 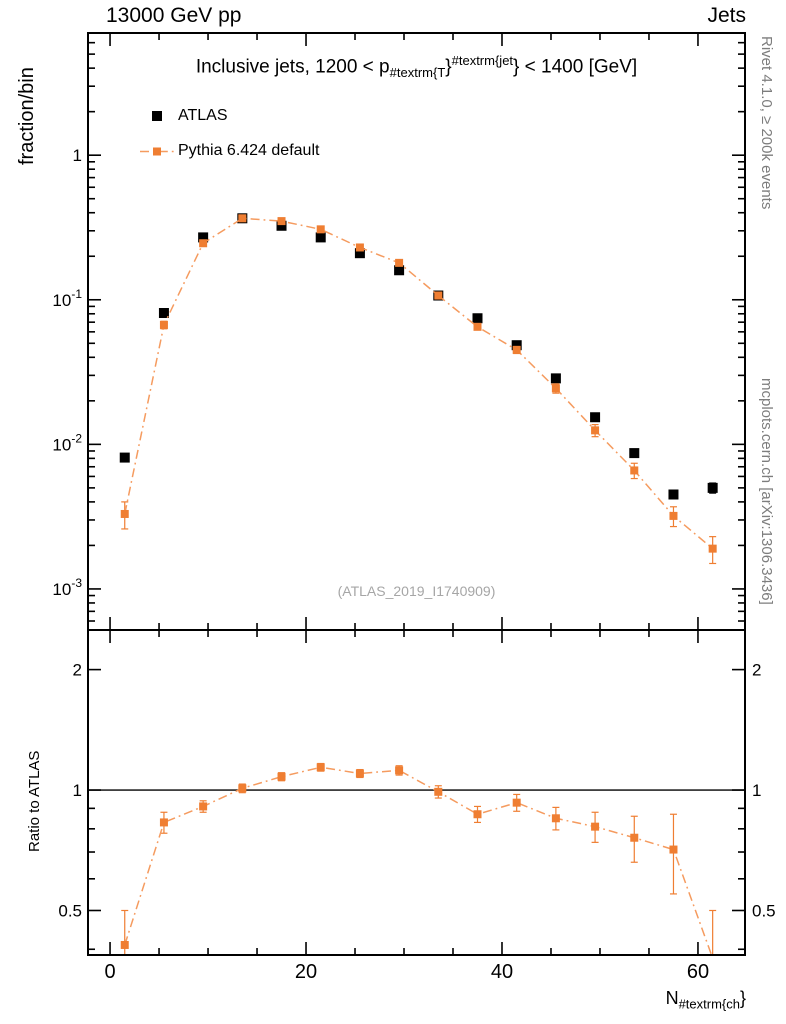 I want to click on svg-text: 0, so click(x=109, y=972).